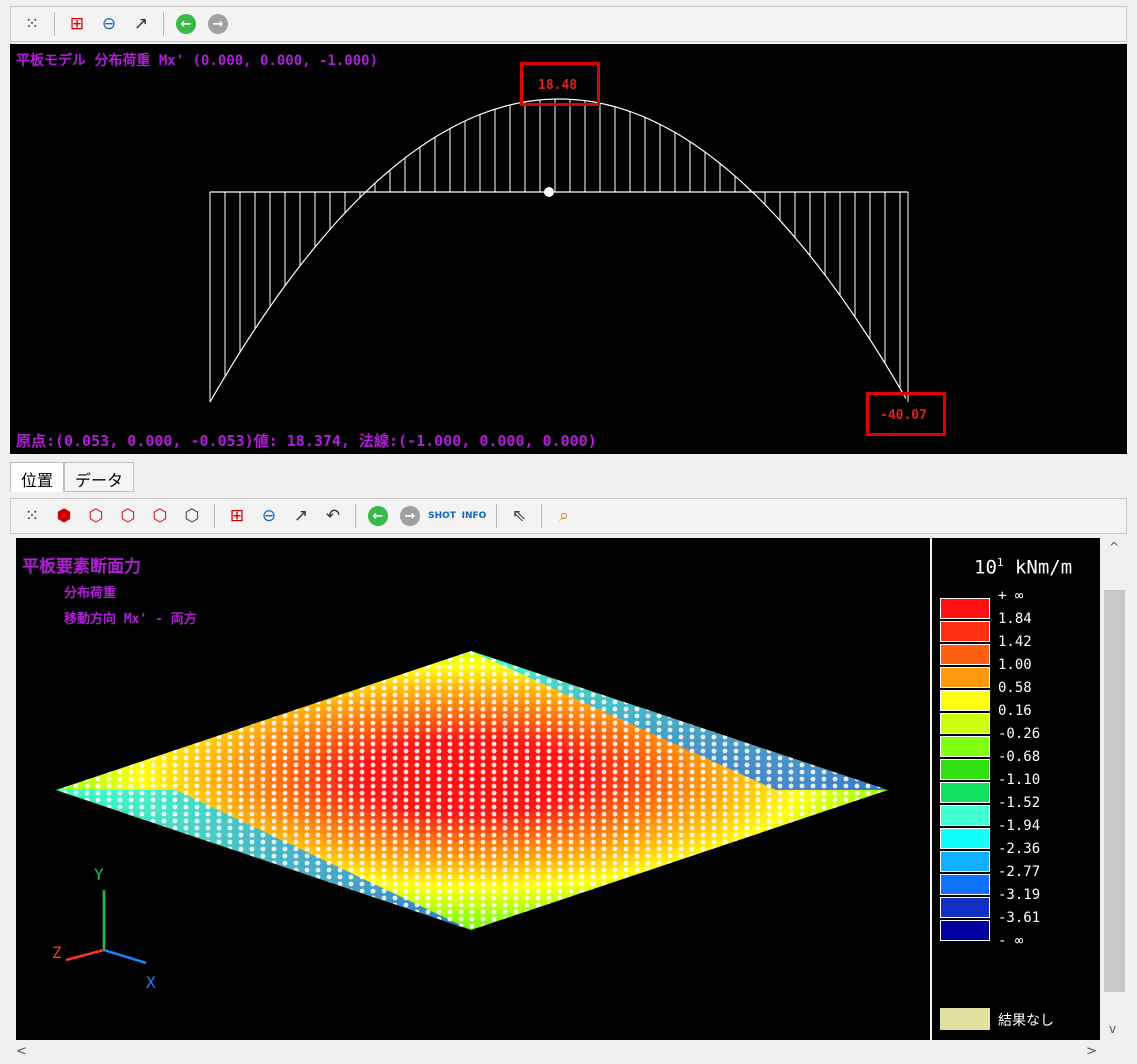 The height and width of the screenshot is (1064, 1137). What do you see at coordinates (1091, 1051) in the screenshot?
I see `scroll-right-icon: >` at bounding box center [1091, 1051].